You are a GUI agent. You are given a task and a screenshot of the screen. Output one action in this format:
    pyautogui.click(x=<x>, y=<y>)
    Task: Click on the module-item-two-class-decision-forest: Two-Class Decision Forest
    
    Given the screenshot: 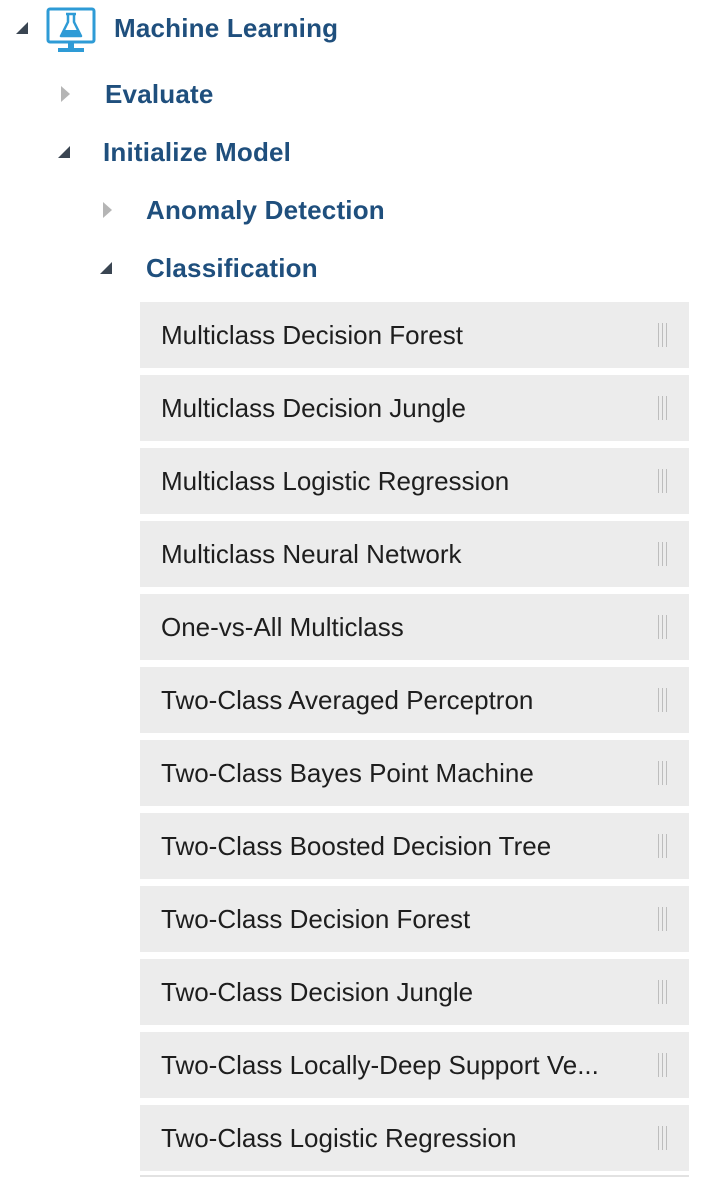 What is the action you would take?
    pyautogui.click(x=414, y=919)
    